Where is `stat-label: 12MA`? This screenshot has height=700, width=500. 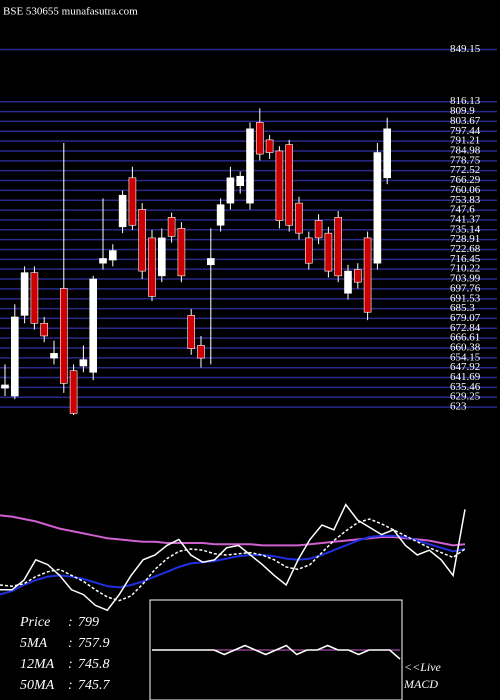
stat-label: 12MA is located at coordinates (37, 664).